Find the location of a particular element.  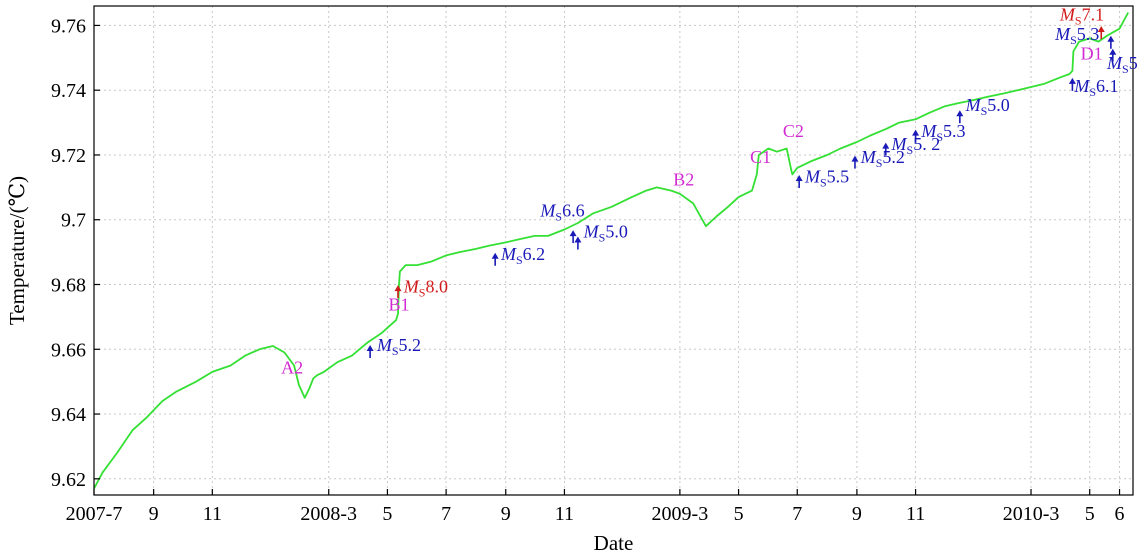

quake-label: MS5. 2 is located at coordinates (916, 145).